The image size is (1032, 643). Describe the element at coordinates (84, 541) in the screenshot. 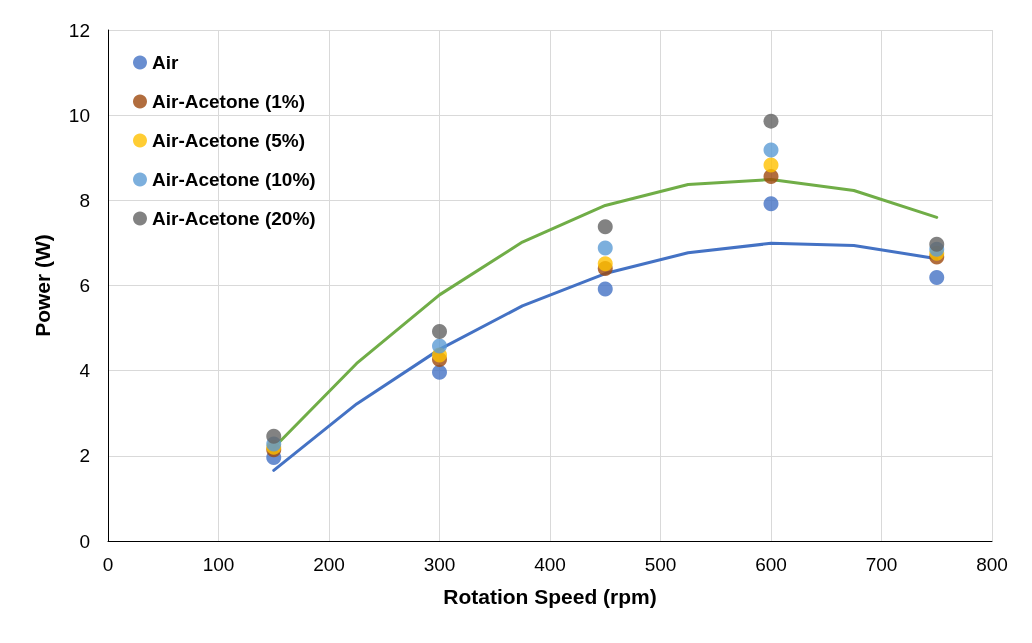

I see `y-tick-label: 0` at that location.